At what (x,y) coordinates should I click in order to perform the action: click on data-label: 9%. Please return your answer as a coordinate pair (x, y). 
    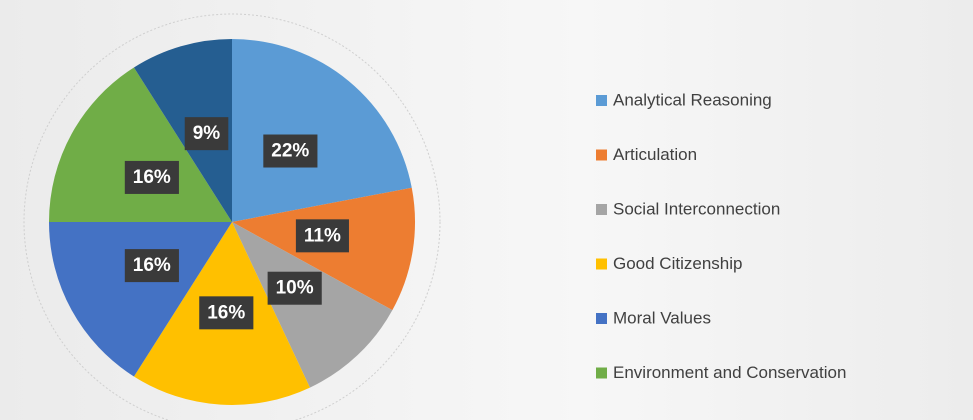
    Looking at the image, I should click on (207, 133).